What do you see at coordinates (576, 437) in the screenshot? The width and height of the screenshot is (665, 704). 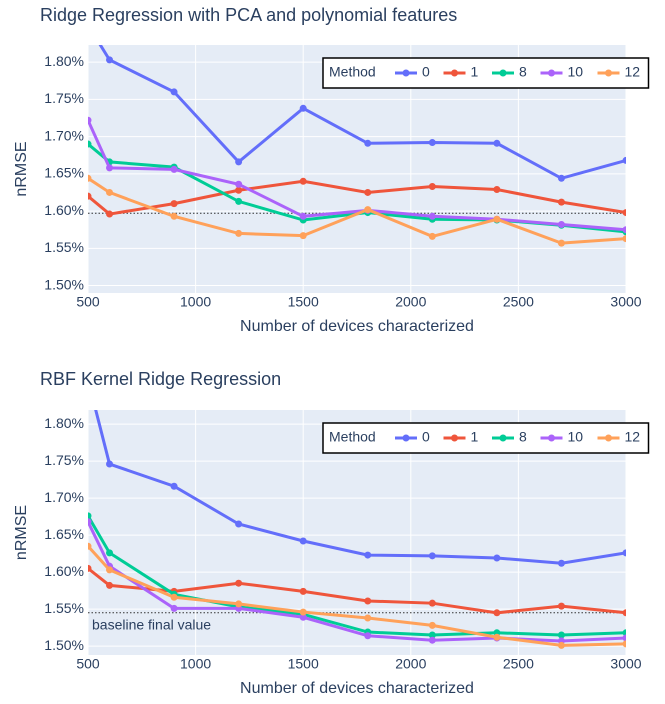 I see `legend-label: 10` at bounding box center [576, 437].